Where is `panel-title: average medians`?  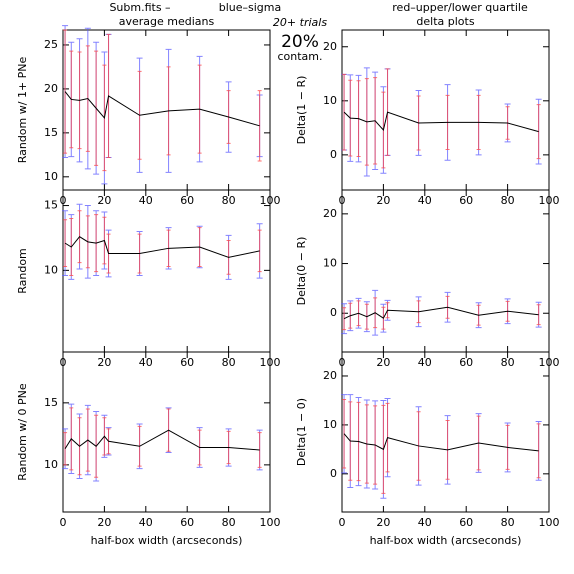 panel-title: average medians is located at coordinates (167, 21).